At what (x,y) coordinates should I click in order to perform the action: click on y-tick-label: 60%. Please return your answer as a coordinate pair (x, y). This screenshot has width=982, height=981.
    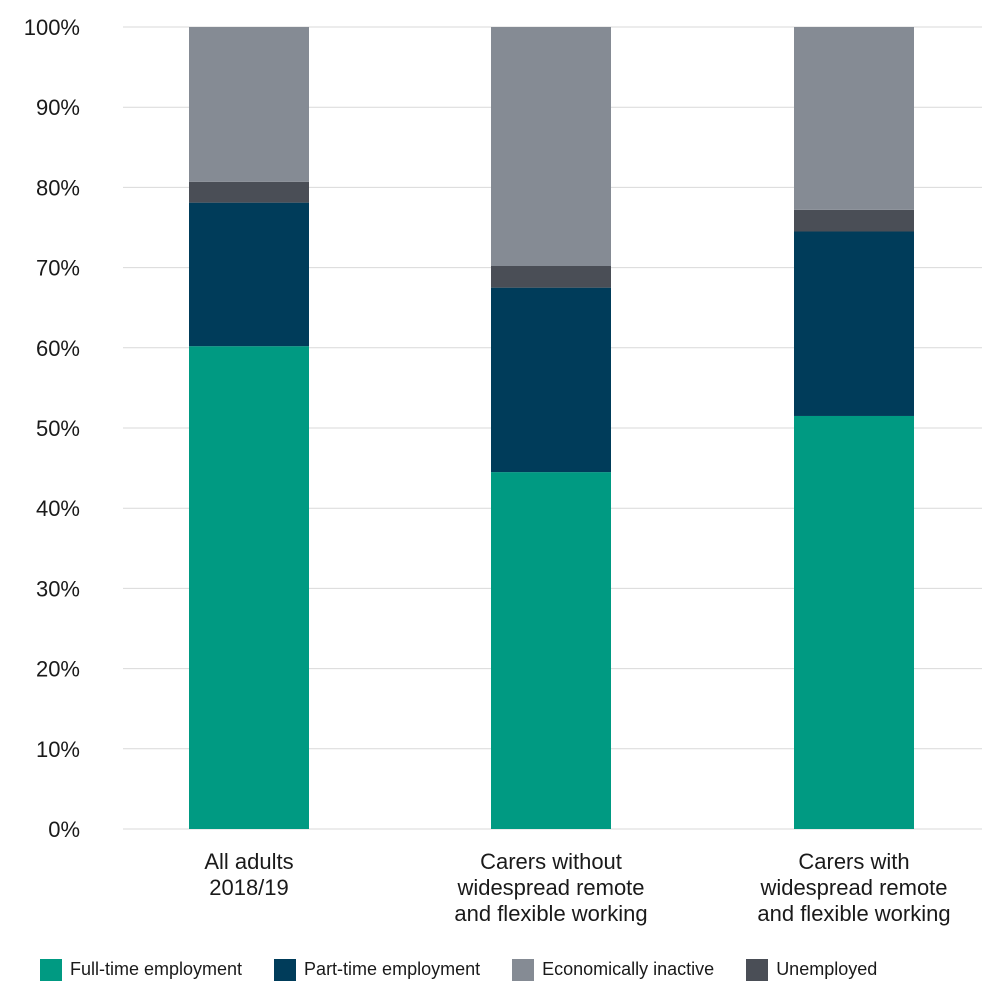
    Looking at the image, I should click on (58, 348).